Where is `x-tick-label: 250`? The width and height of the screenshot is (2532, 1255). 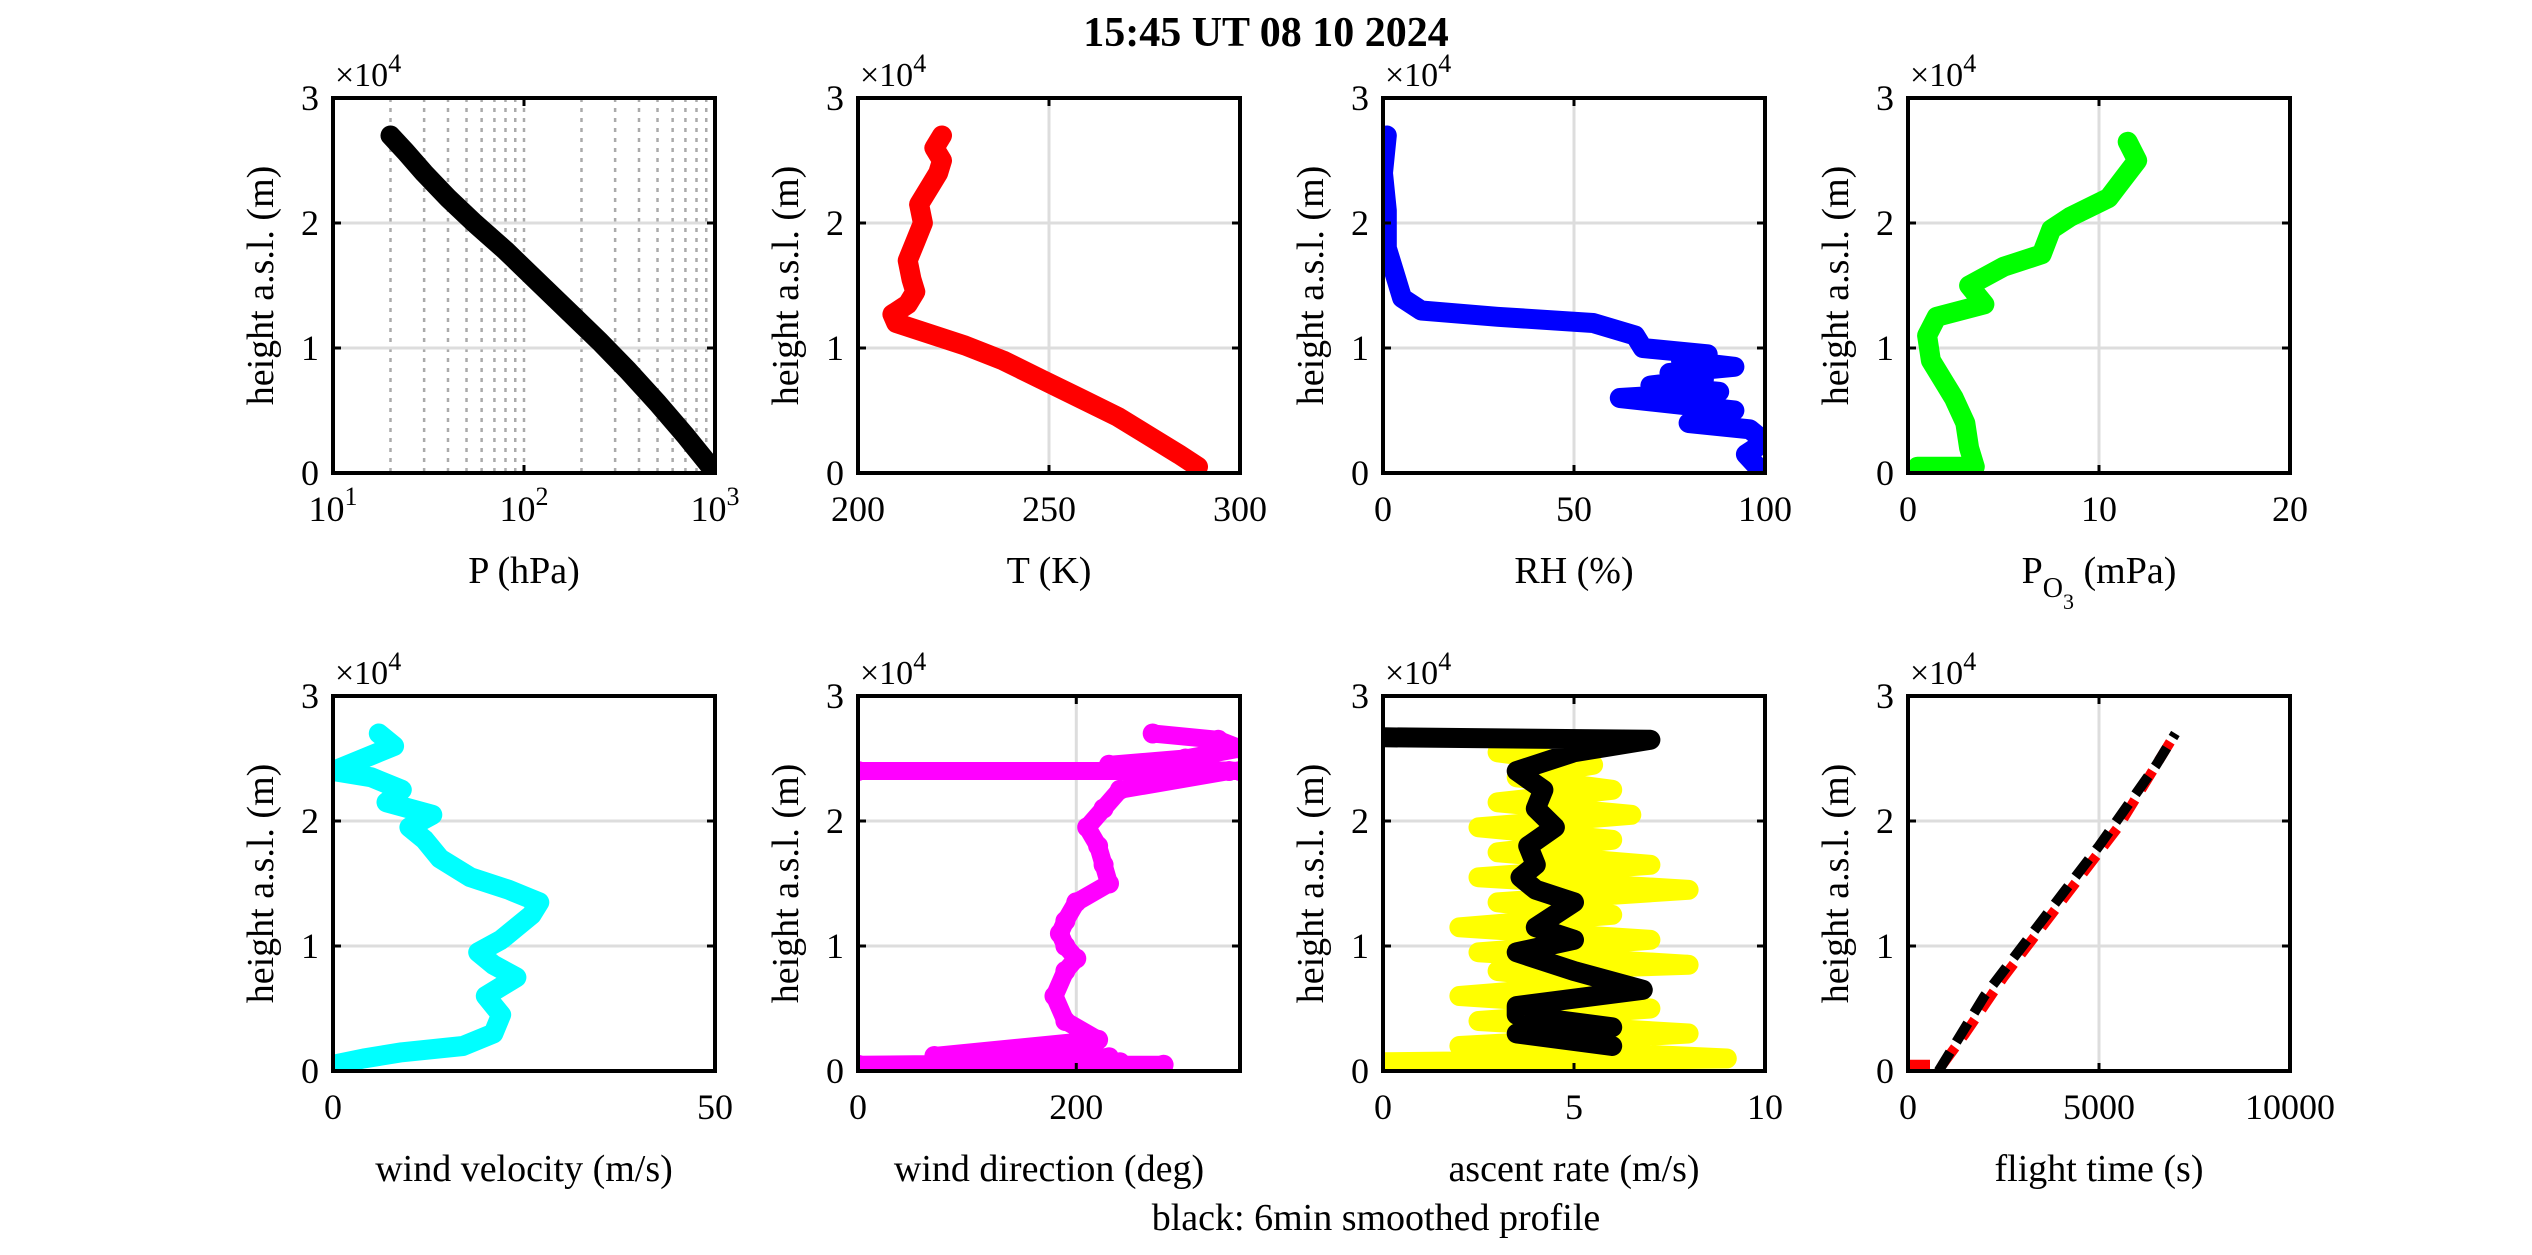 x-tick-label: 250 is located at coordinates (1049, 509).